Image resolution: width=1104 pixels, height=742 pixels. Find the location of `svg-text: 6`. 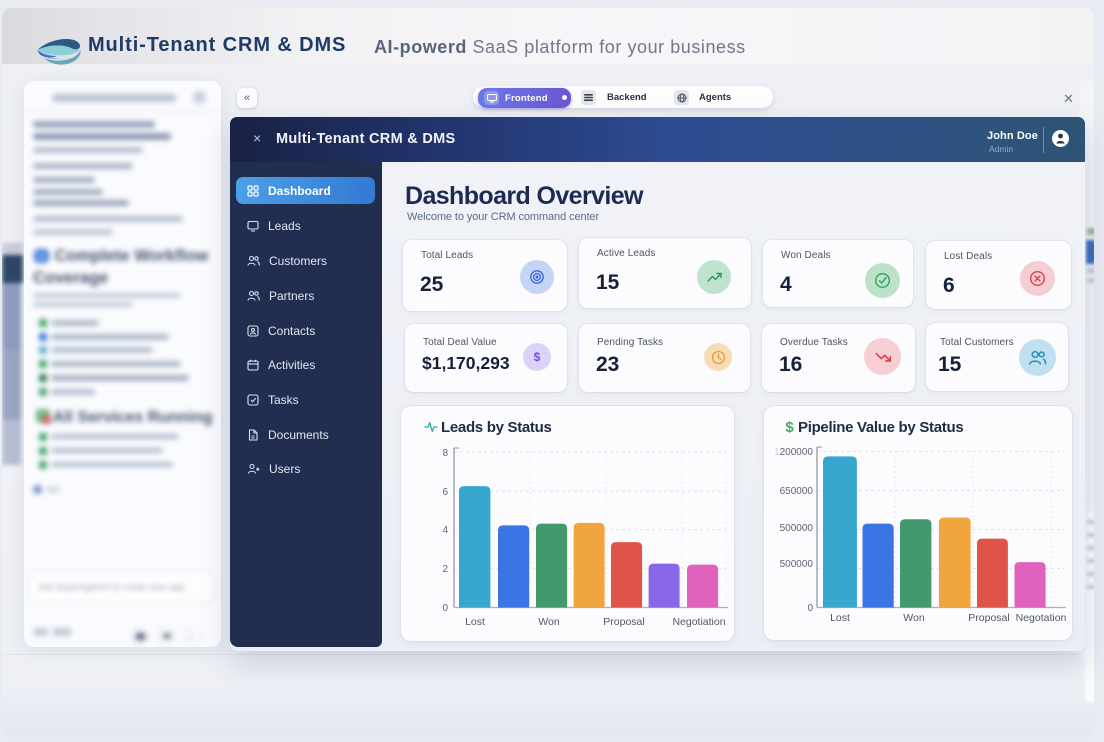

svg-text: 6 is located at coordinates (445, 492).